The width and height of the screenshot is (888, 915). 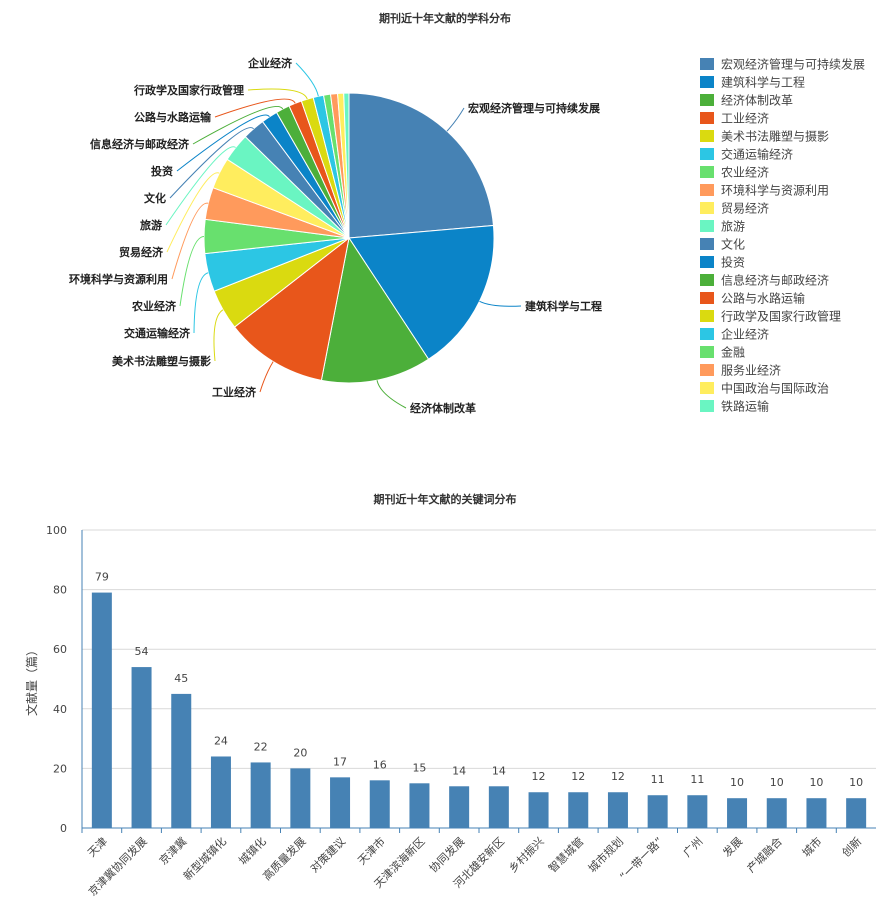 I want to click on legend-item-环境科学与资源利用: 环境科学与资源利用, so click(x=764, y=190).